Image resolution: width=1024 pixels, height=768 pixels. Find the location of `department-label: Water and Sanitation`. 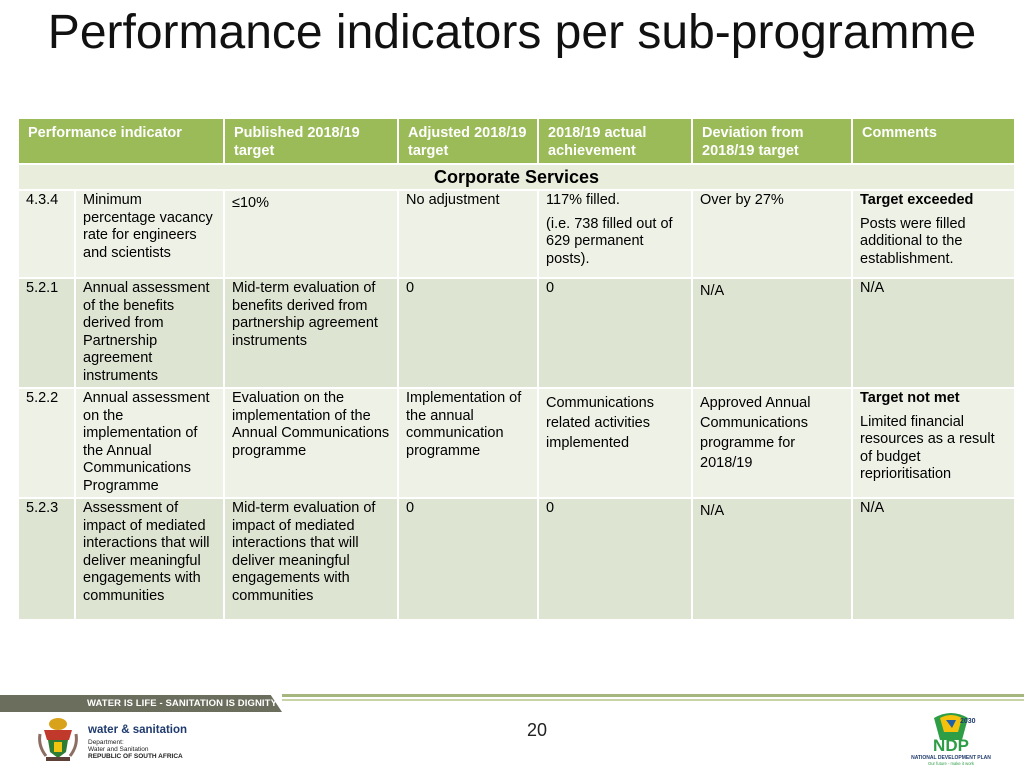

department-label: Water and Sanitation is located at coordinates (118, 749).